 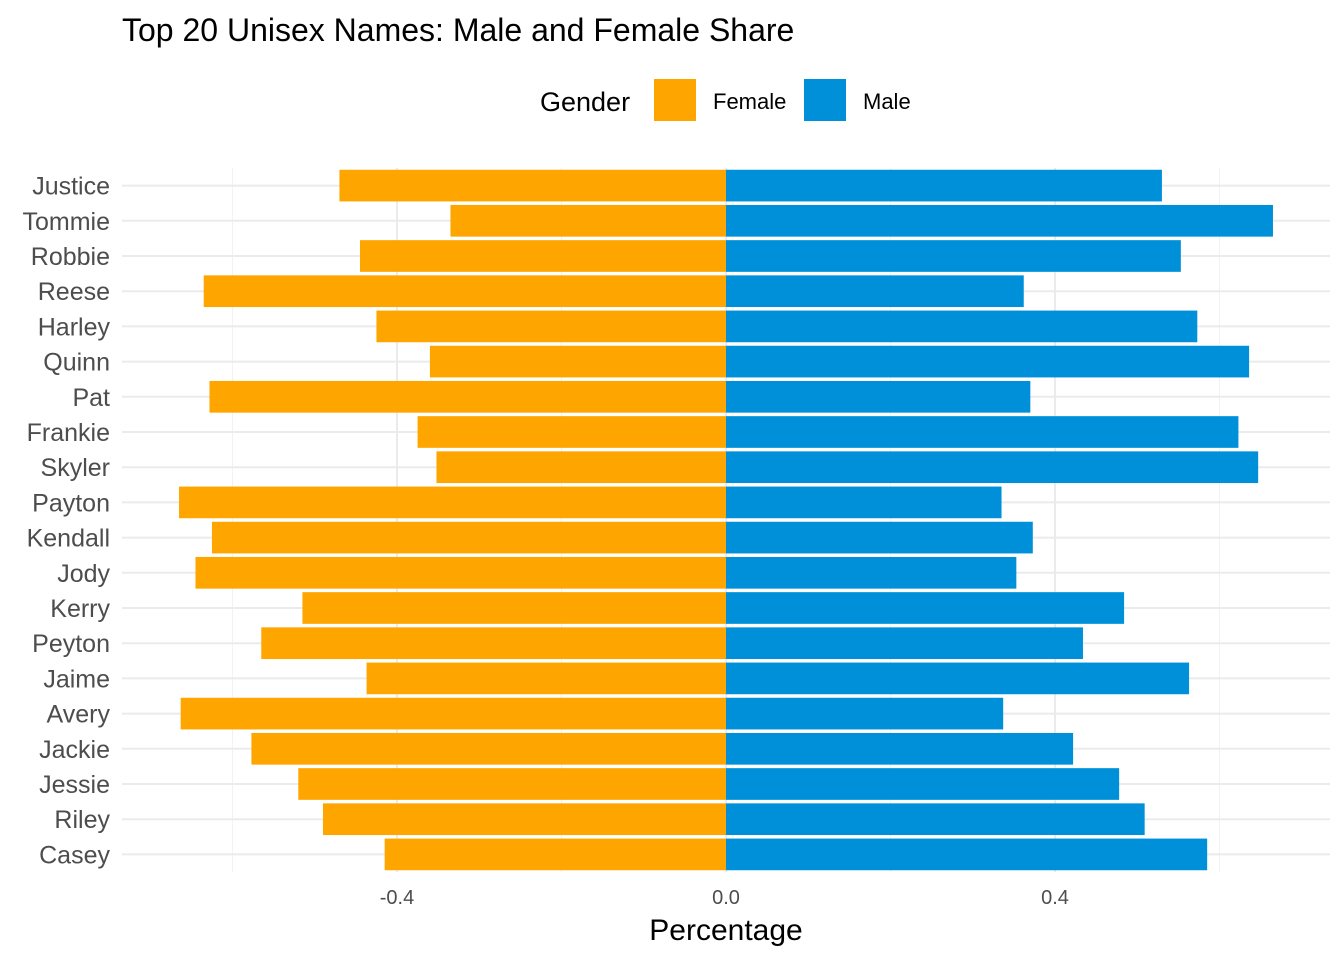 I want to click on y-tick-label: Quinn, so click(x=76, y=363).